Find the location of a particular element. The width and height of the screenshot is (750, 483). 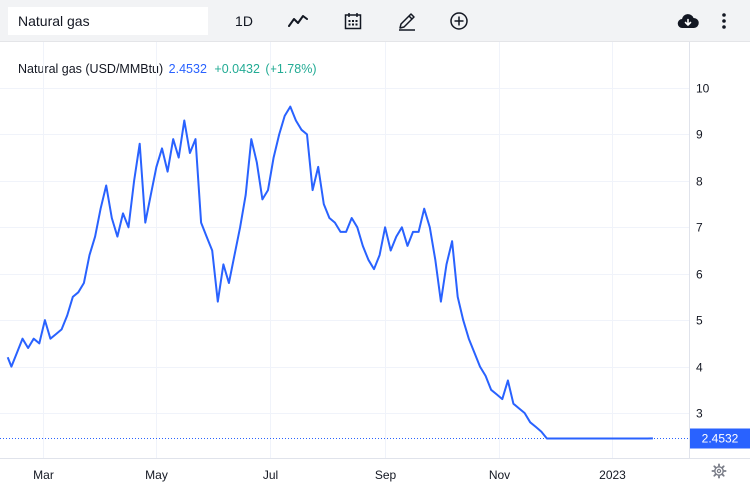

price-tick-label: 7 is located at coordinates (699, 228).